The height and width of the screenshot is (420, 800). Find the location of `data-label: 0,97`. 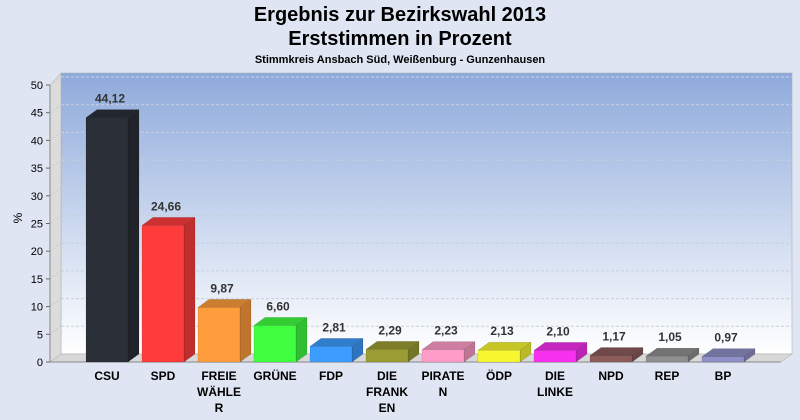

data-label: 0,97 is located at coordinates (726, 338).